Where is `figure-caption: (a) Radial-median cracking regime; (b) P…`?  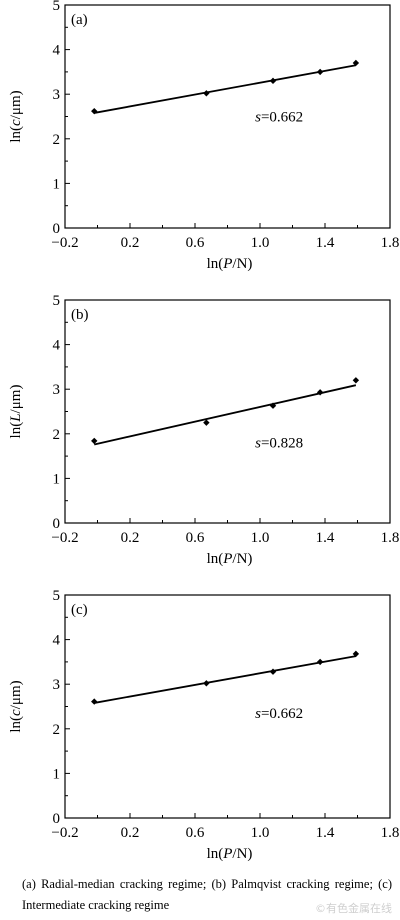 figure-caption: (a) Radial-median cracking regime; (b) P… is located at coordinates (207, 894).